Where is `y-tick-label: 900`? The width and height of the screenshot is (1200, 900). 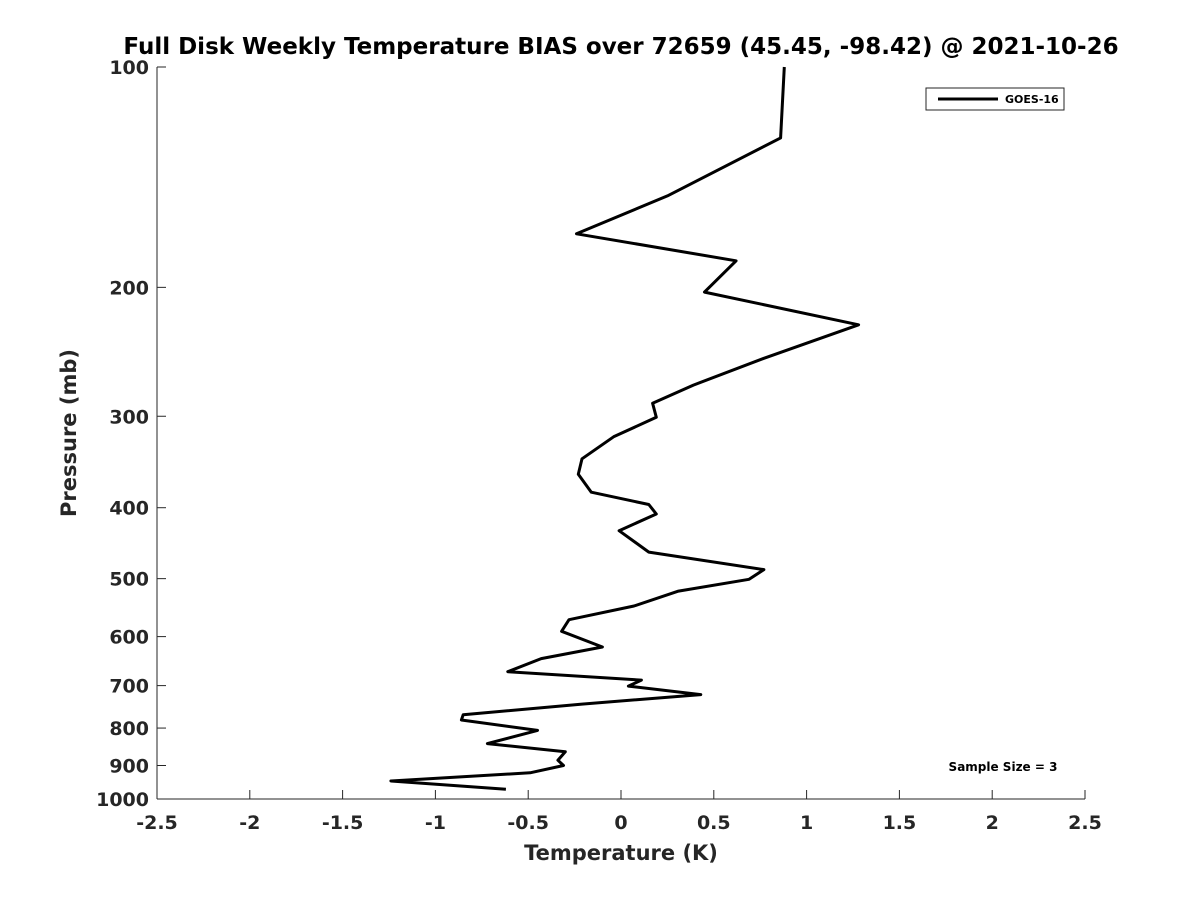 y-tick-label: 900 is located at coordinates (129, 767).